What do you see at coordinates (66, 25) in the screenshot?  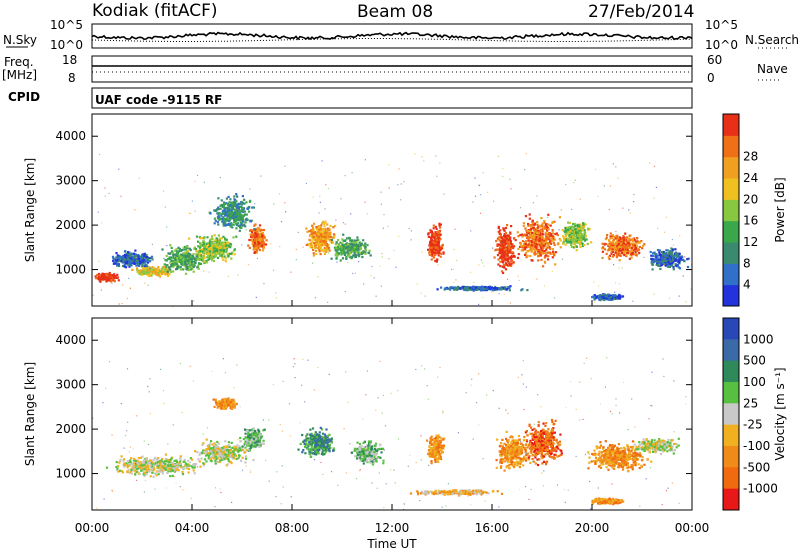 I see `noise-left-tick-top: 10^5` at bounding box center [66, 25].